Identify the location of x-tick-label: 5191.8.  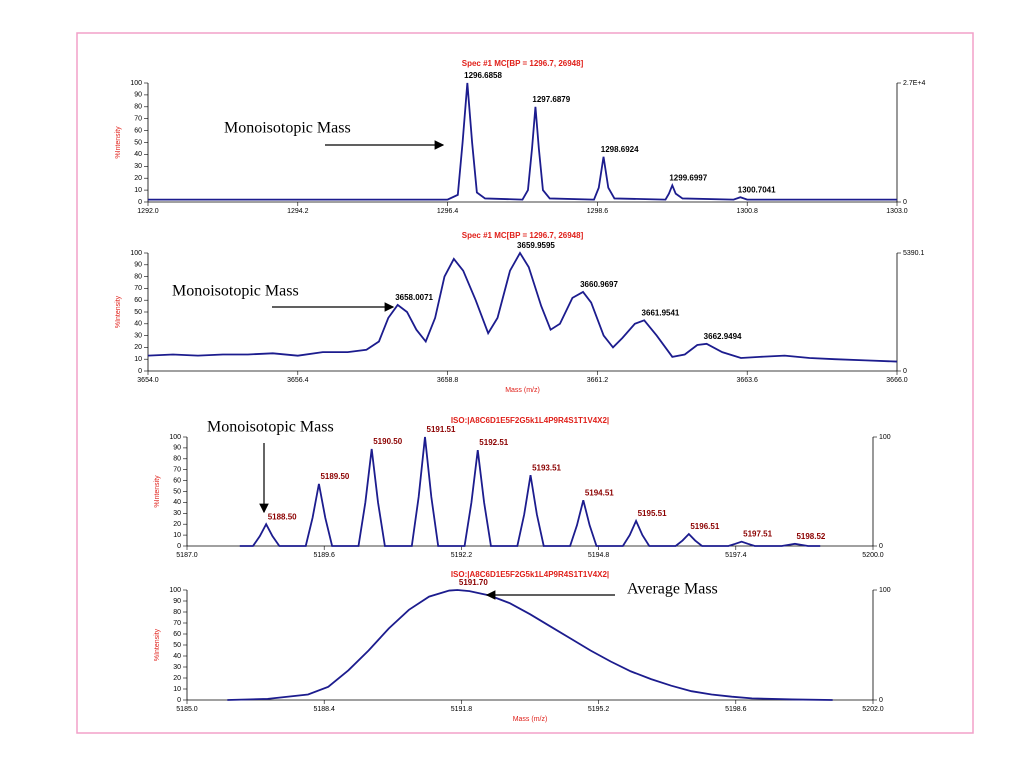
(462, 709).